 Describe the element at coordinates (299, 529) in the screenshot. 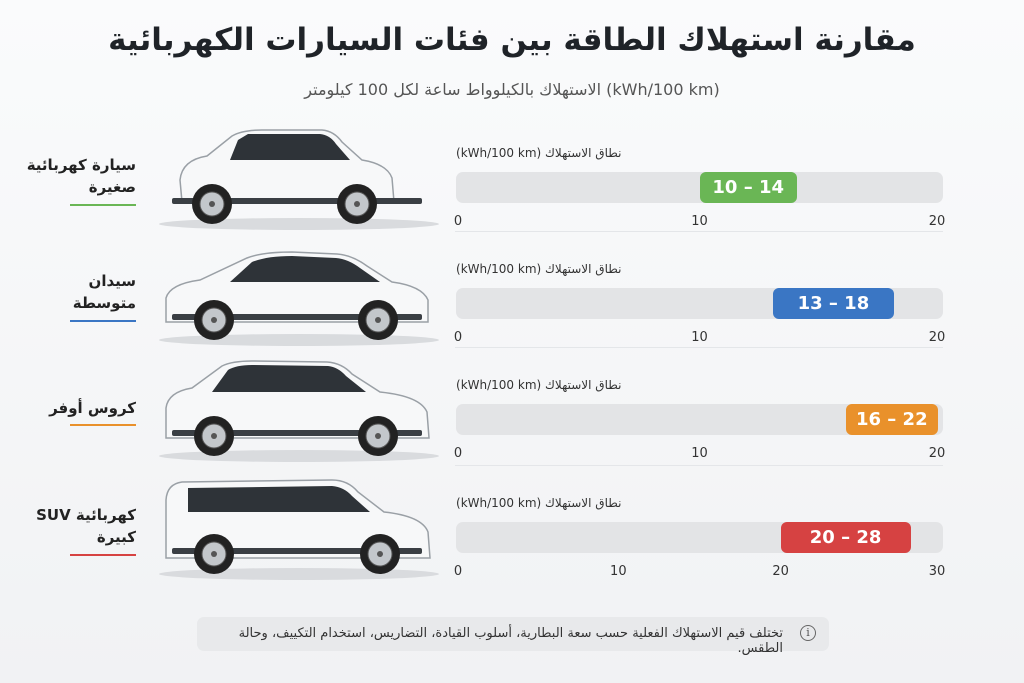

I see `car-suv-illustration` at that location.